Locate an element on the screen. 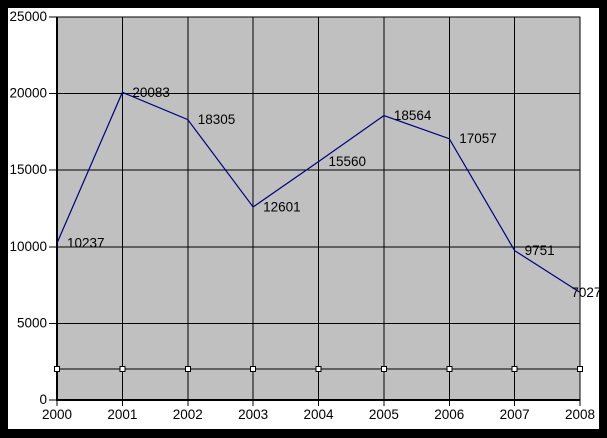 This screenshot has height=438, width=607. data-label: 9751 is located at coordinates (540, 250).